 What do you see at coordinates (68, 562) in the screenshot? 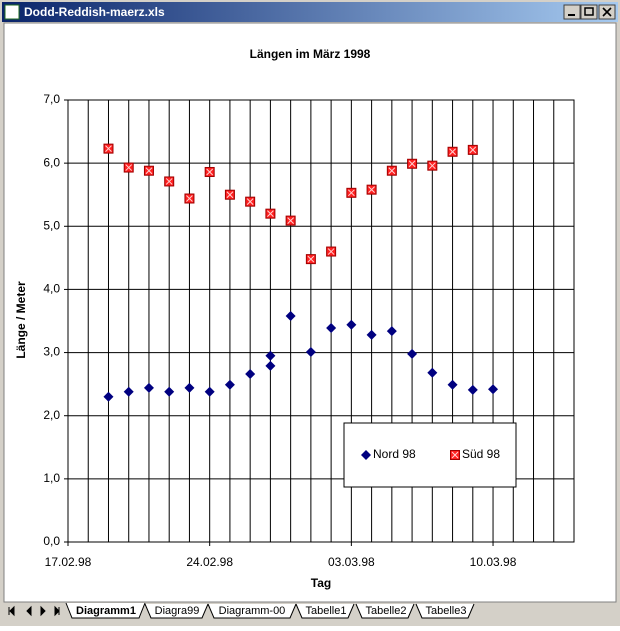
I see `x-tick-label: 17.02.98` at bounding box center [68, 562].